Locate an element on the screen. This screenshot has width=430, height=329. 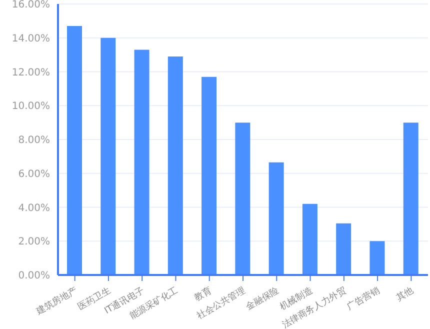
y-tick-label: 8.00% is located at coordinates (34, 140).